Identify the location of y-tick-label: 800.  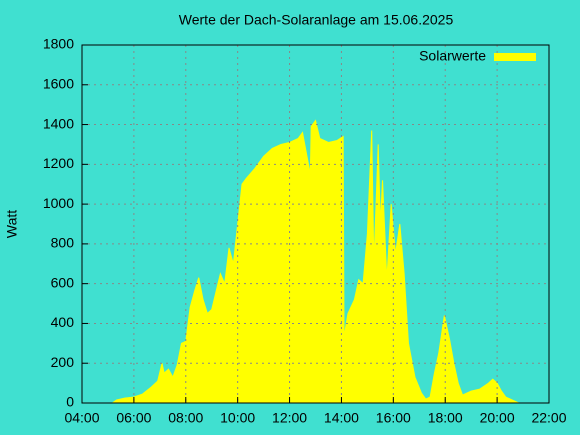
(63, 243).